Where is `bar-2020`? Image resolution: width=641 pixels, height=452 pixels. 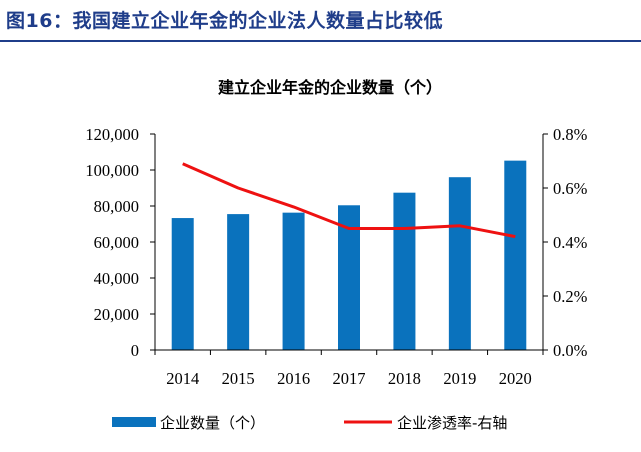 bar-2020 is located at coordinates (515, 255).